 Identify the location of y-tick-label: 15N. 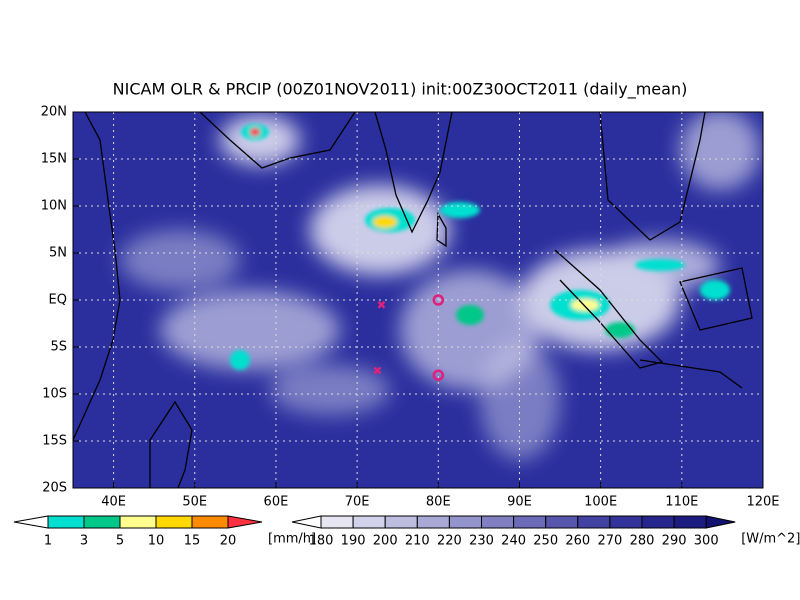
(54, 159).